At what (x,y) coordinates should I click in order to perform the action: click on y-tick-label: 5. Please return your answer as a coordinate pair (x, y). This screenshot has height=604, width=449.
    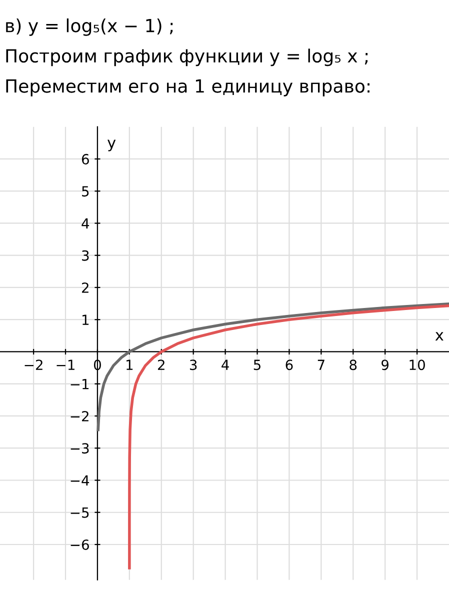
    Looking at the image, I should click on (85, 191).